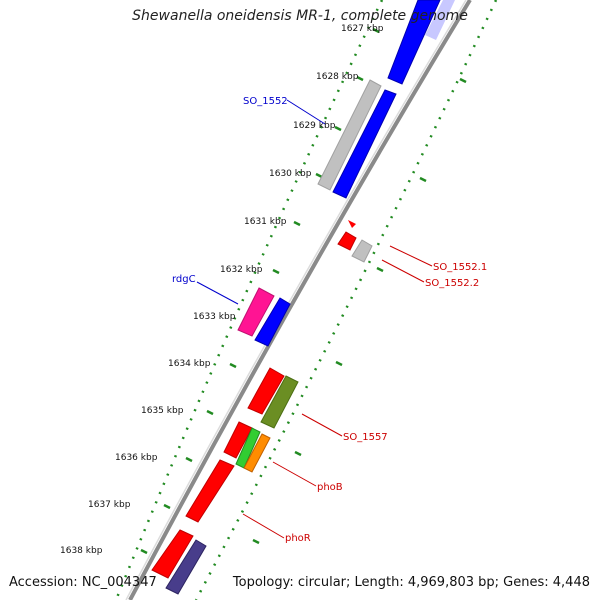 The image size is (600, 600). Describe the element at coordinates (414, 42) in the screenshot. I see `gene-blue-top` at that location.